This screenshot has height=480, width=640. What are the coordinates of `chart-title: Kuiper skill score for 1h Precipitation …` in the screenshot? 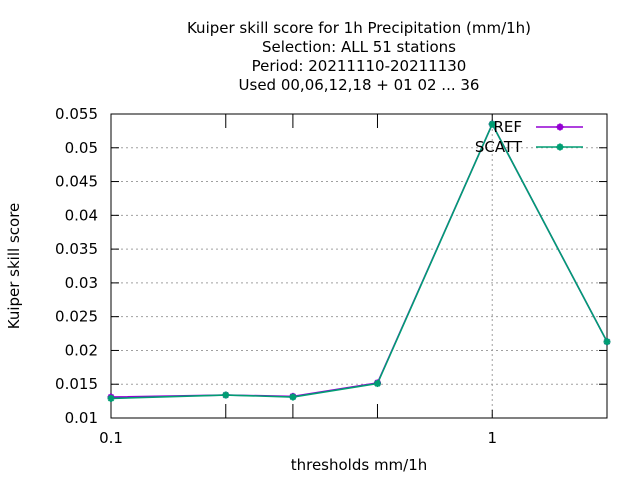 It's located at (359, 56).